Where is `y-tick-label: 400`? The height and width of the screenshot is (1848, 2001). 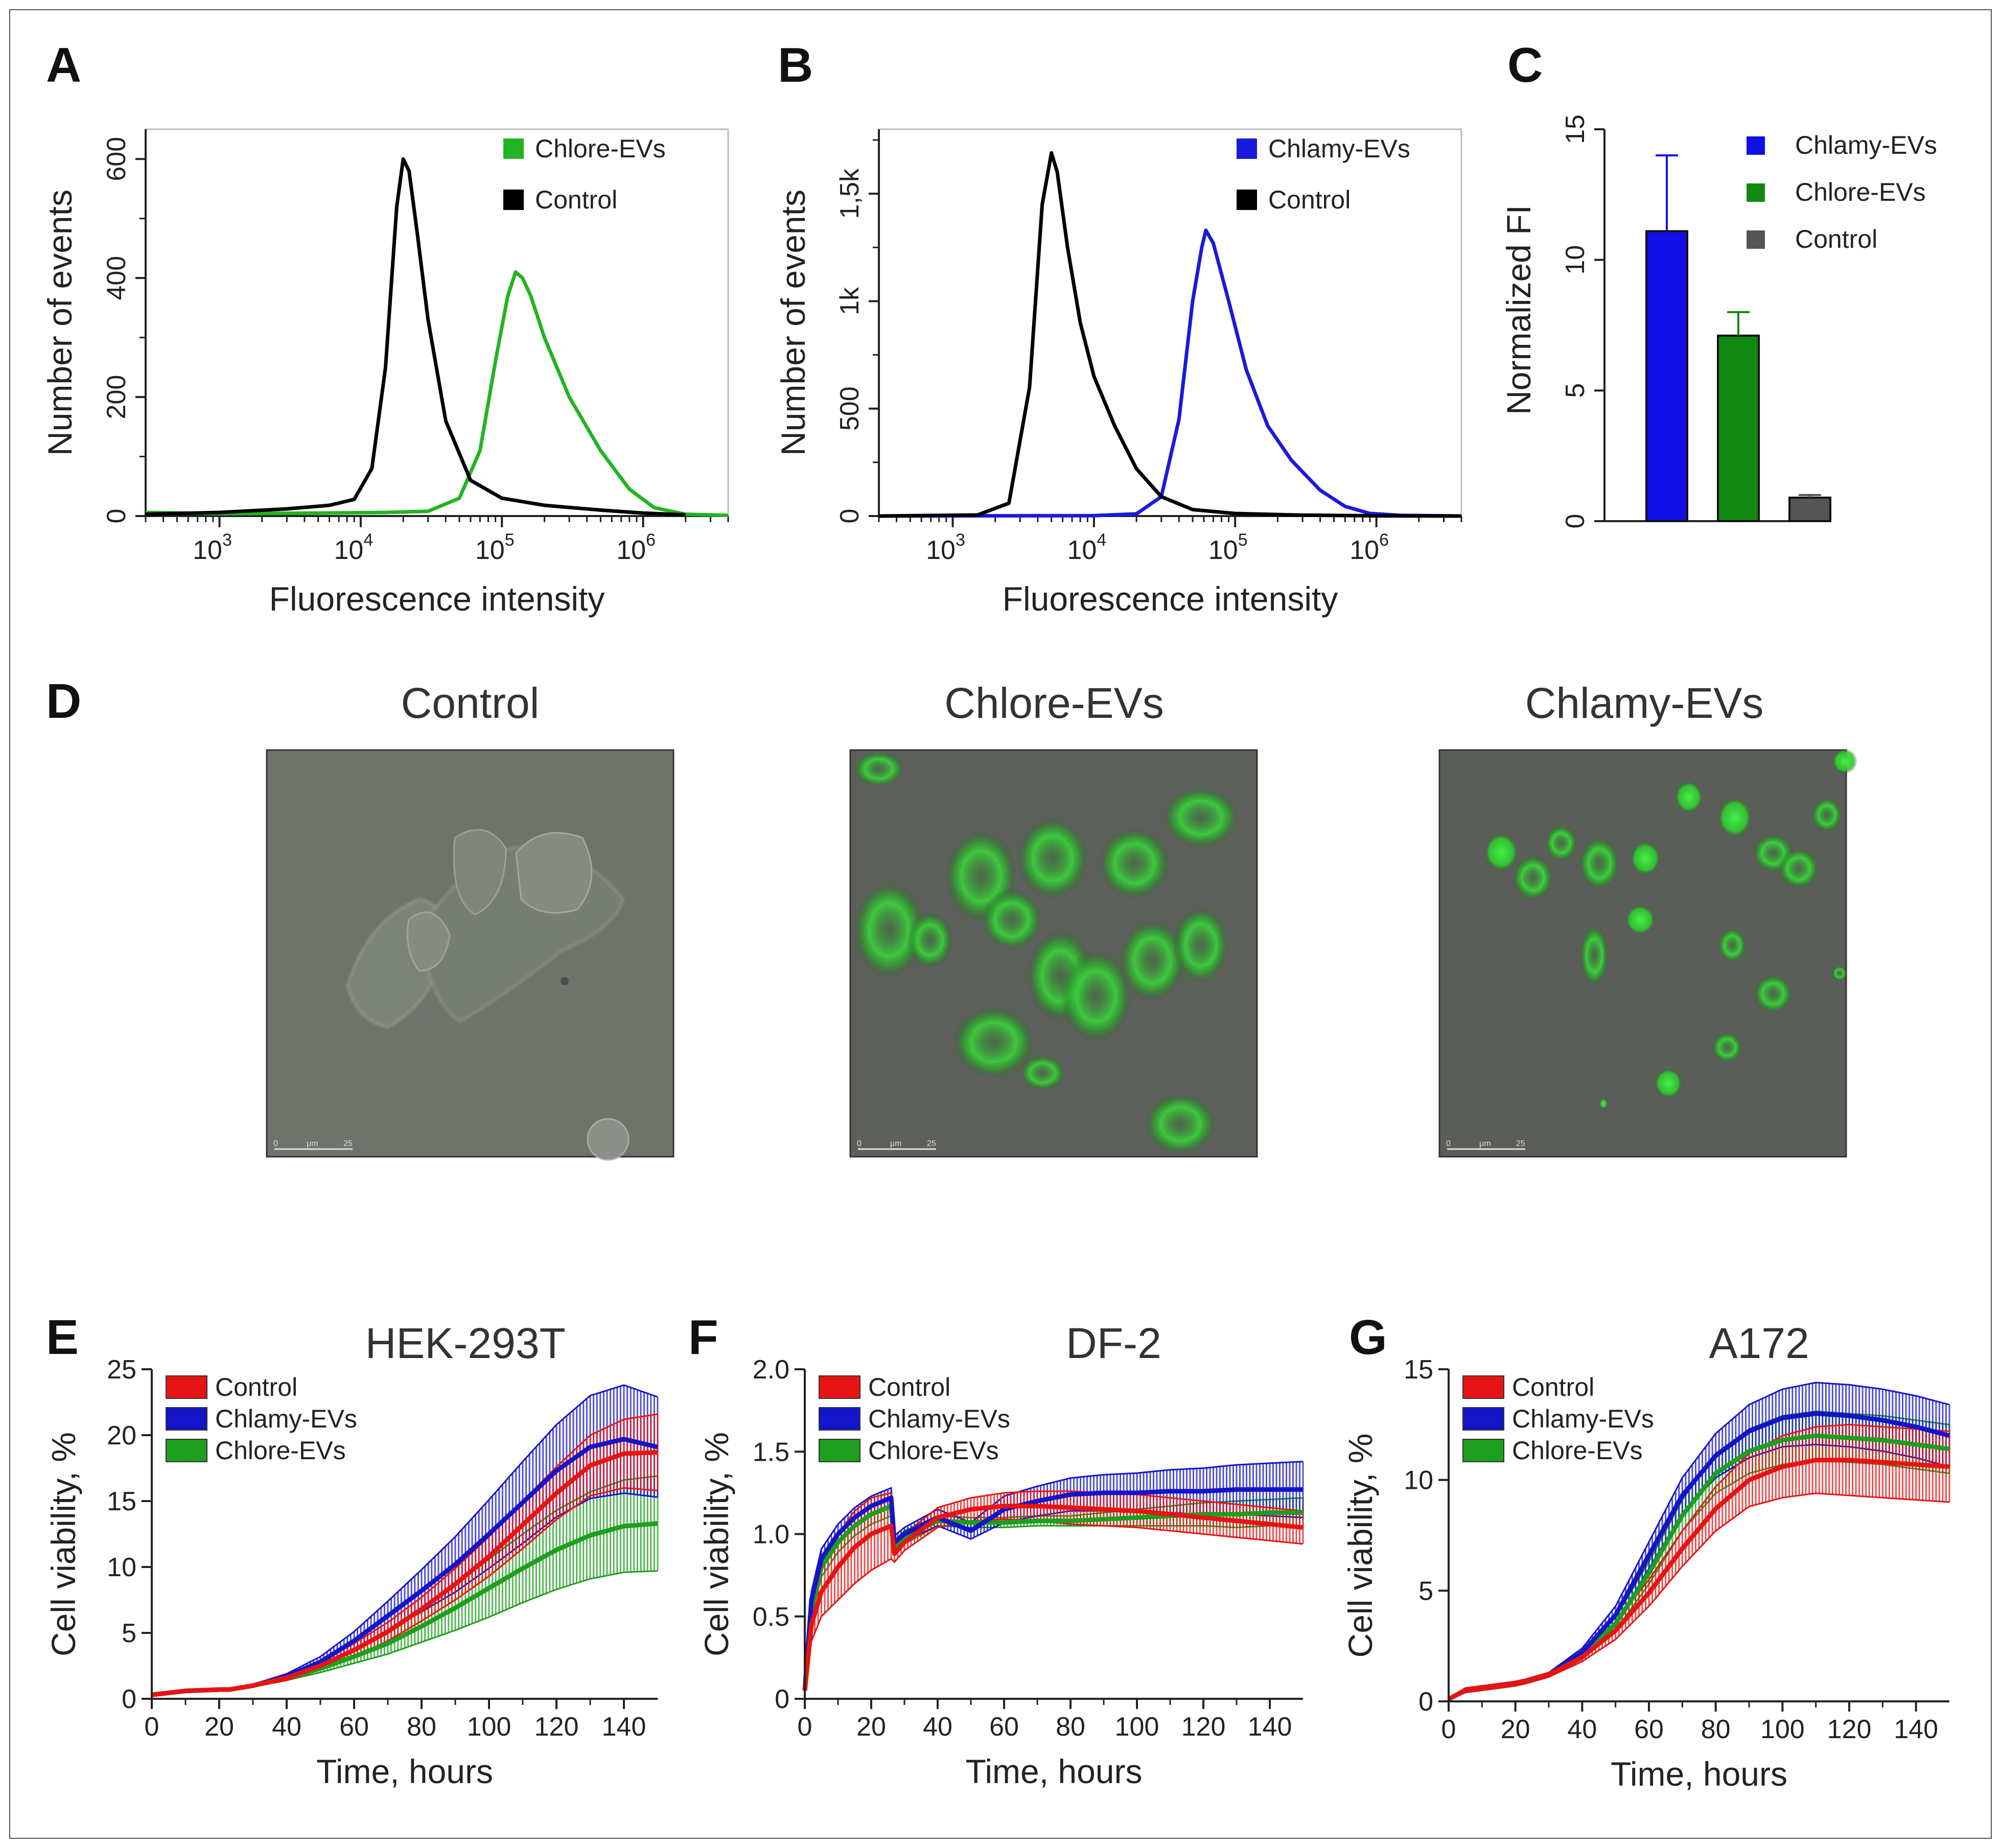
y-tick-label: 400 is located at coordinates (116, 278).